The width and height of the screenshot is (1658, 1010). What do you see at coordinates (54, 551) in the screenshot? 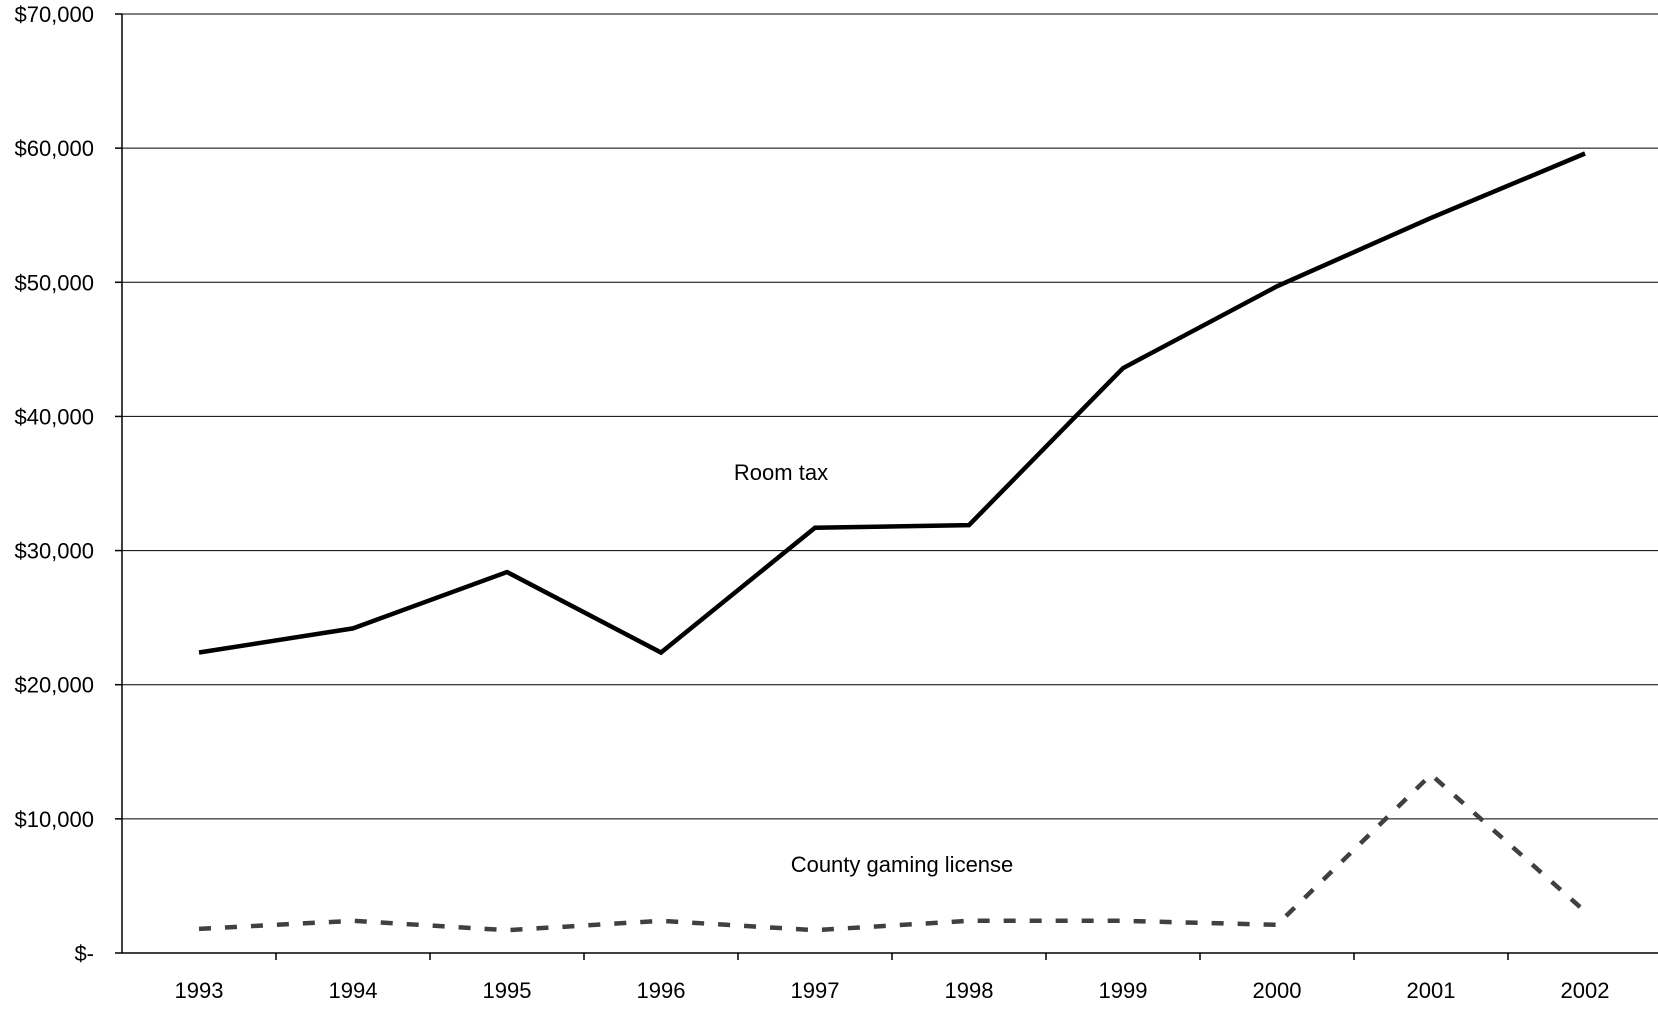
I see `y-tick-label: $30,000` at bounding box center [54, 551].